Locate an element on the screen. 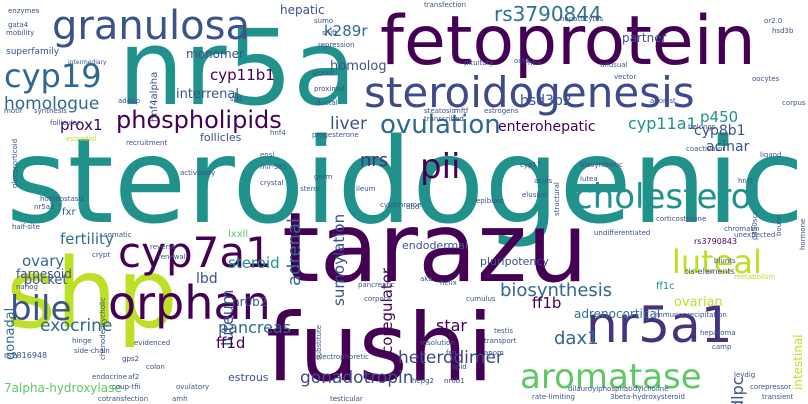  word-testicular: testicular is located at coordinates (346, 399).